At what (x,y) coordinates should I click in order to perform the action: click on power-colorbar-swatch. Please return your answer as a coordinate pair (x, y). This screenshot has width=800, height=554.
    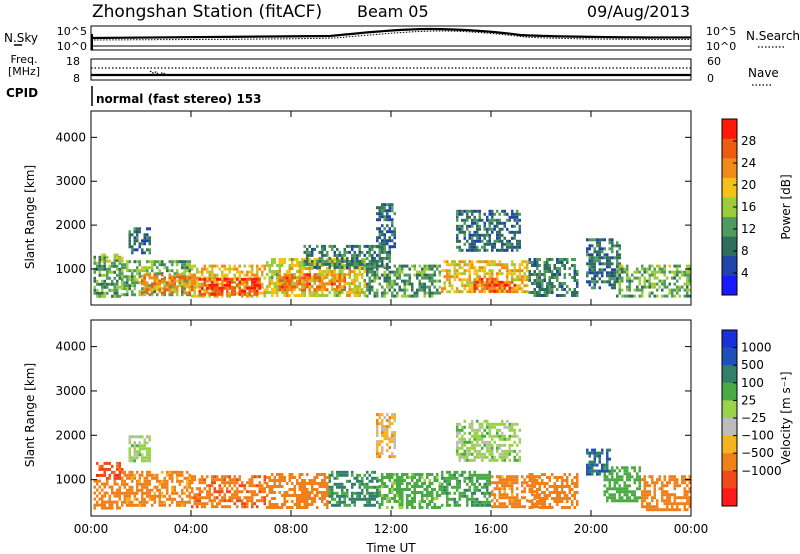
    Looking at the image, I should click on (729, 168).